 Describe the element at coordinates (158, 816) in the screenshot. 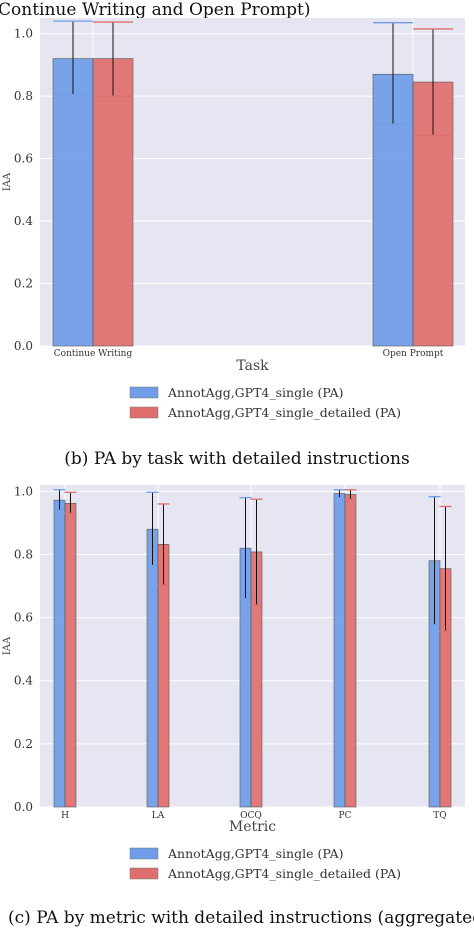

I see `x-tick-label: LA` at that location.